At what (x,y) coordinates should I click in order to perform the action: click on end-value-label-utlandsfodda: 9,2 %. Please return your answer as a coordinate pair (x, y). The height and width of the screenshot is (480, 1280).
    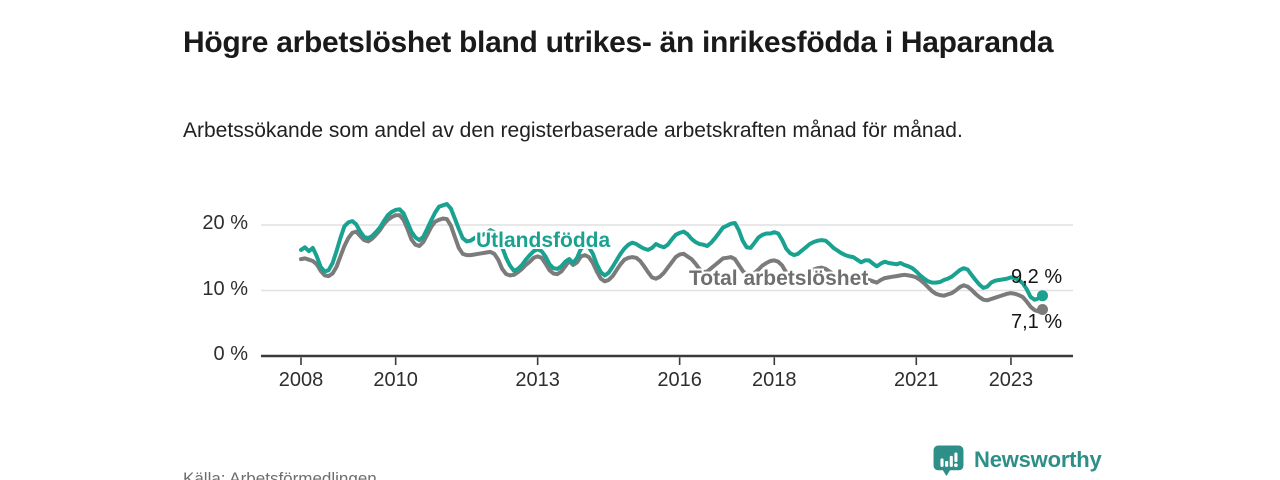
    Looking at the image, I should click on (1037, 277).